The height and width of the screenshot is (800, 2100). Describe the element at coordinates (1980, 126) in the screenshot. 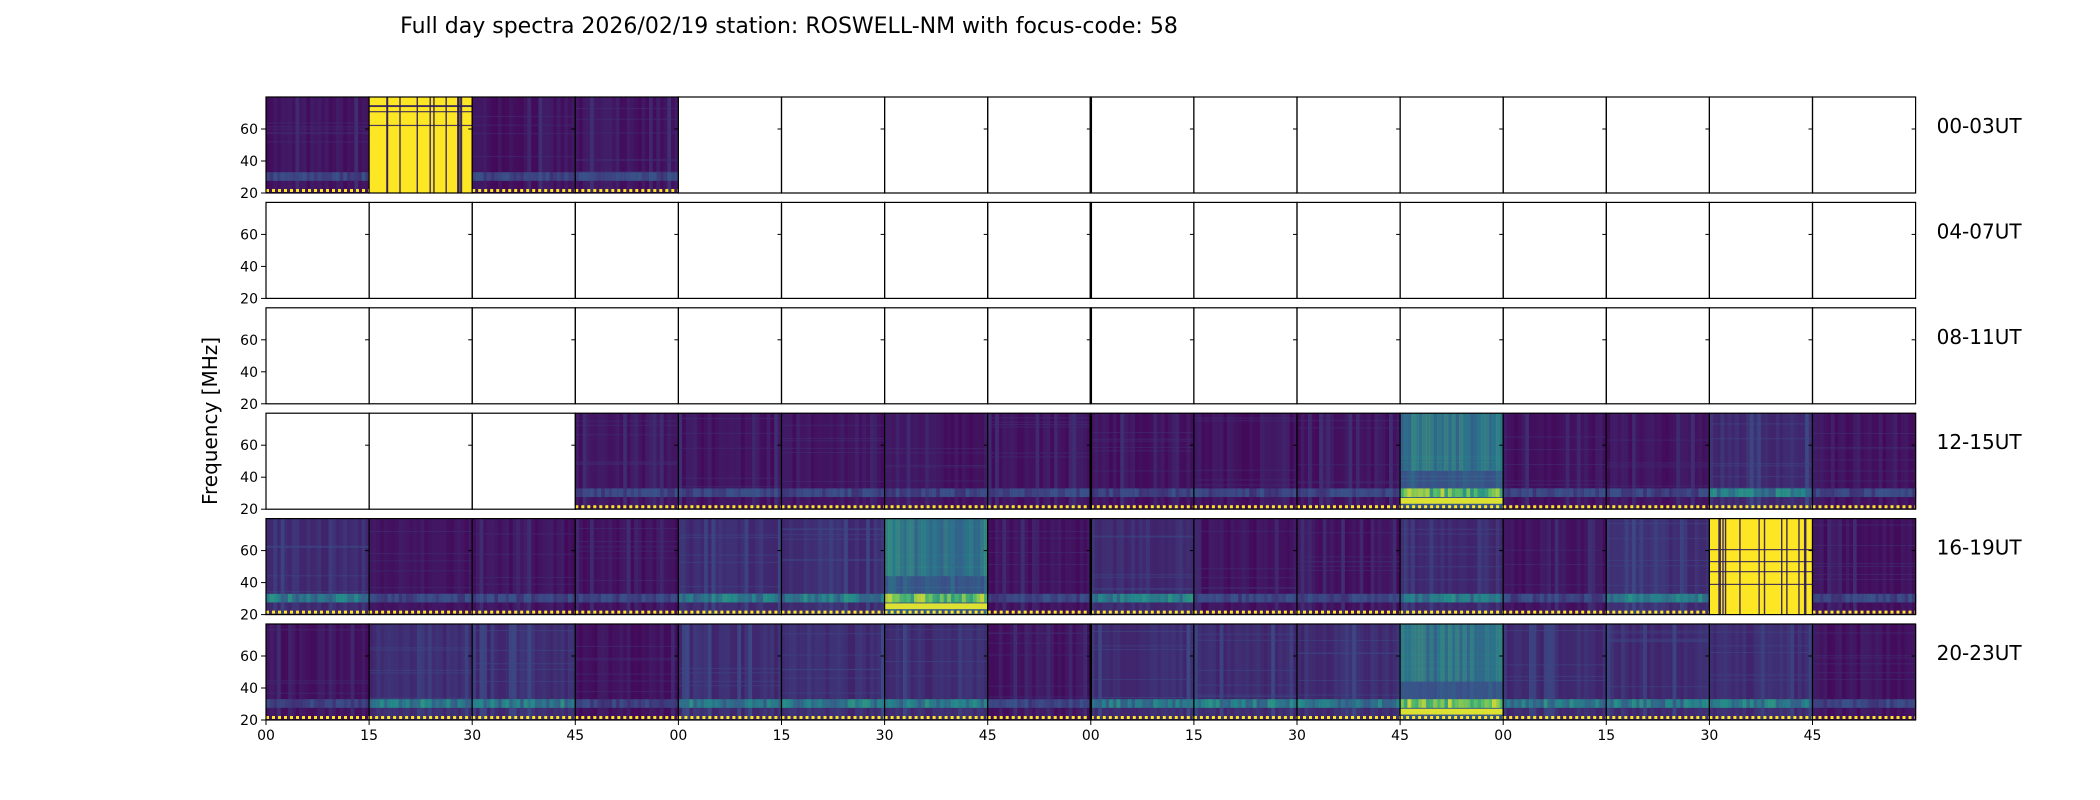

I see `row-label: 00-03UT` at that location.